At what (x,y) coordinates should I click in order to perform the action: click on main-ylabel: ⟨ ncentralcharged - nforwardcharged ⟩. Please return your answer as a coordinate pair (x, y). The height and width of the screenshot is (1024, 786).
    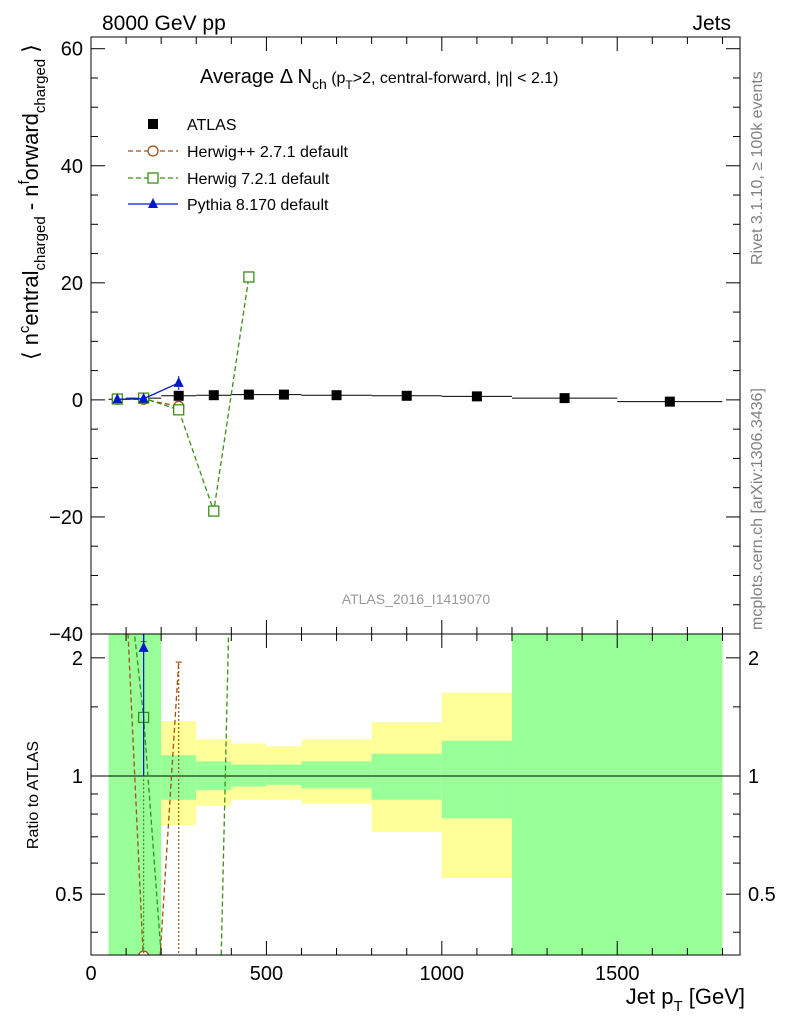
    Looking at the image, I should click on (32, 202).